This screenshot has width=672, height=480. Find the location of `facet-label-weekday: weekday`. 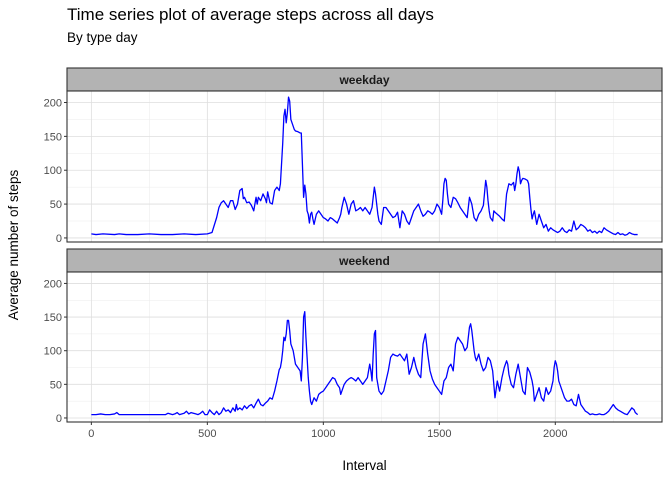

facet-label-weekday: weekday is located at coordinates (363, 80).